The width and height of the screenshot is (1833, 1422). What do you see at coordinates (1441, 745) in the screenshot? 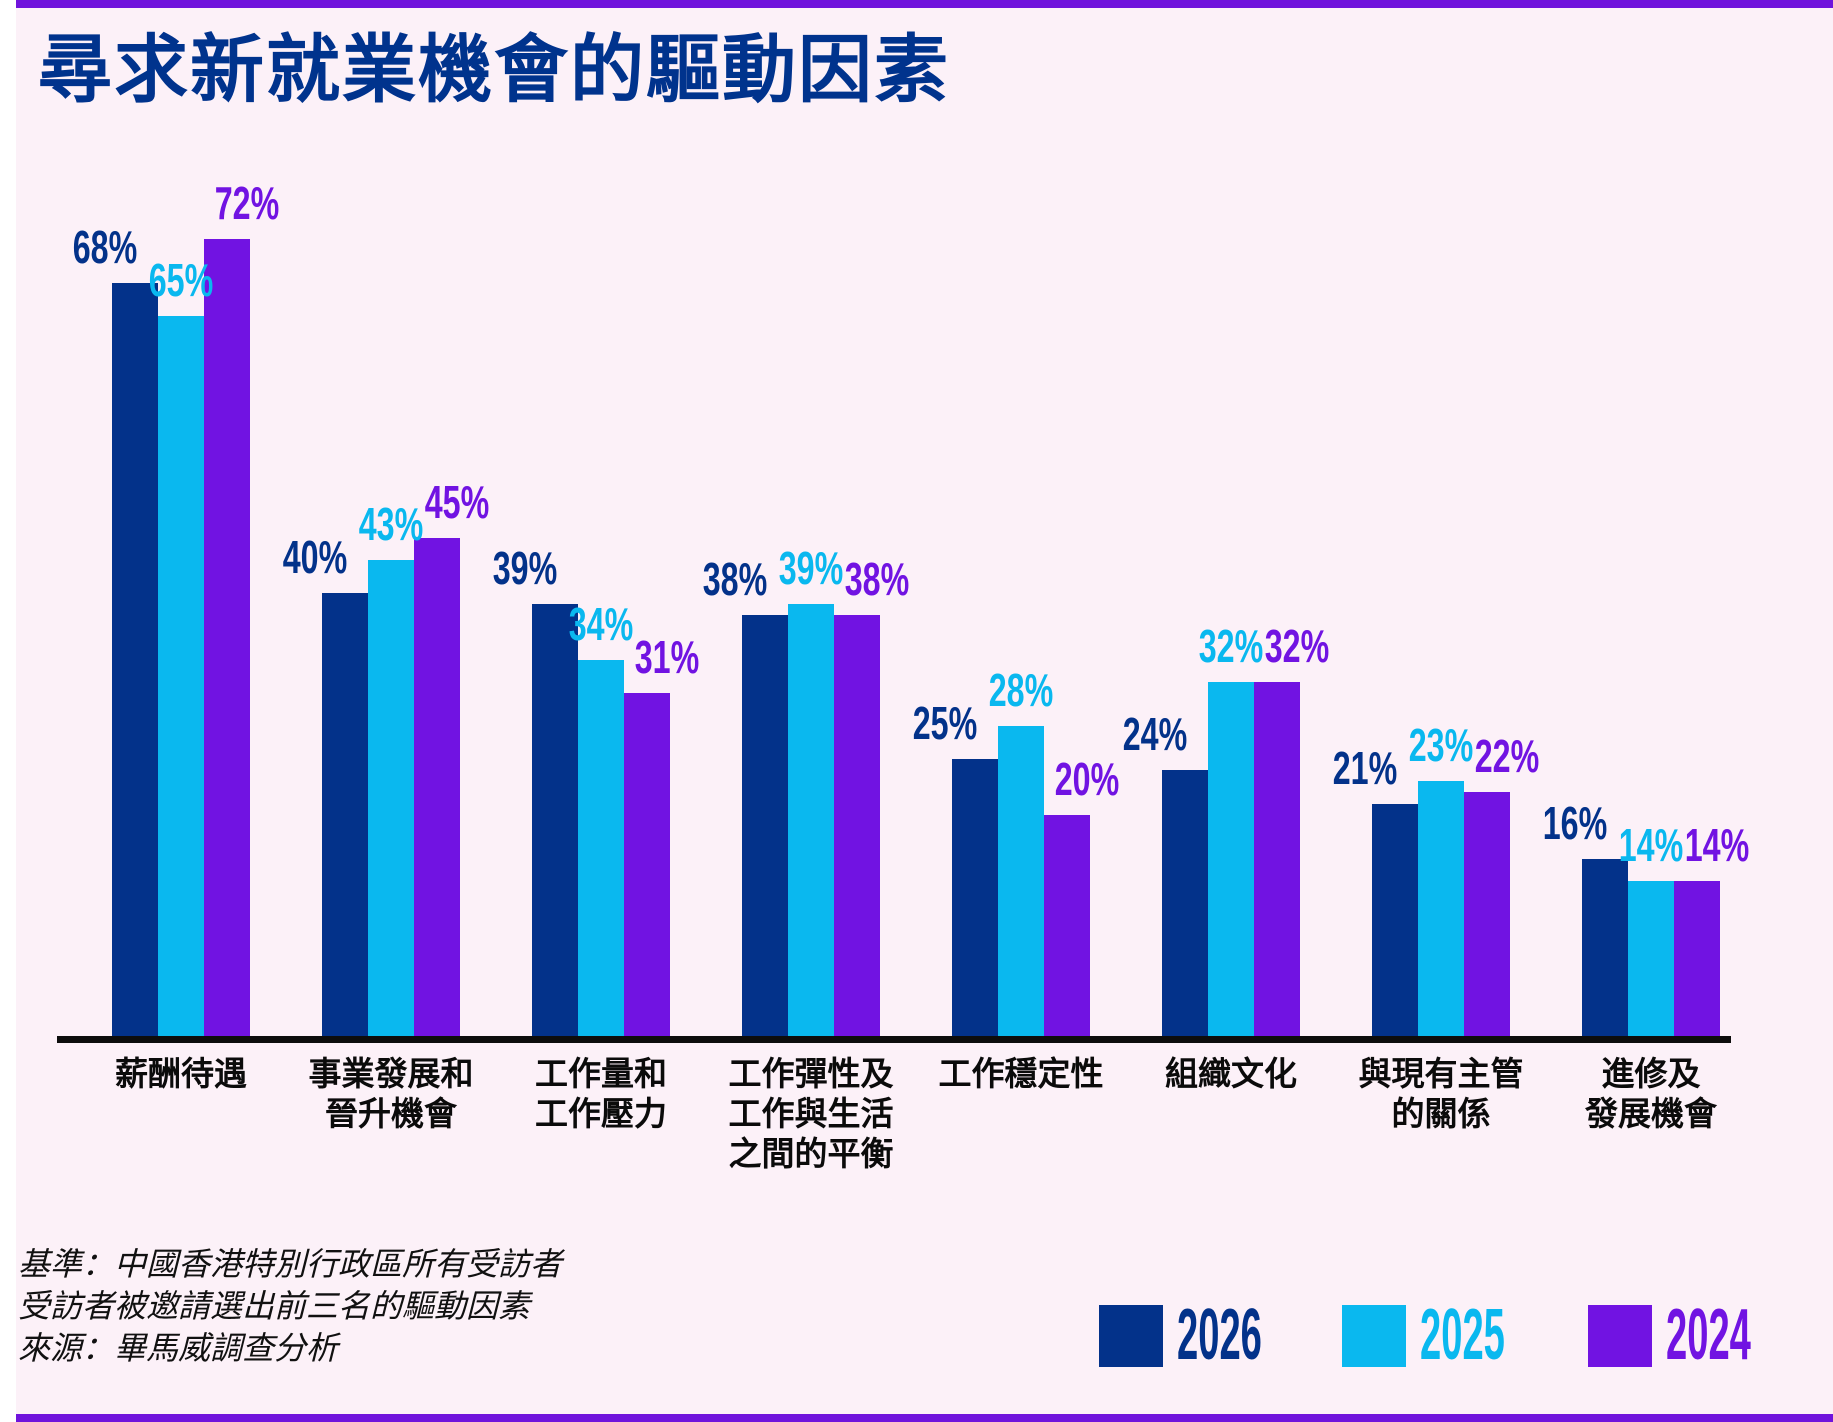
I see `value-label-2025-6: 23%` at bounding box center [1441, 745].